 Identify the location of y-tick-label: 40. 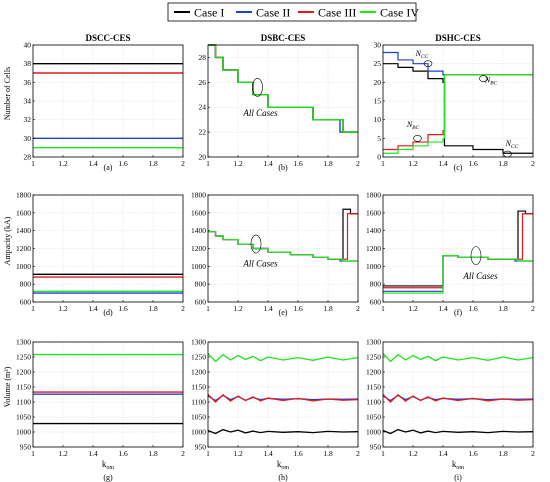
(28, 45).